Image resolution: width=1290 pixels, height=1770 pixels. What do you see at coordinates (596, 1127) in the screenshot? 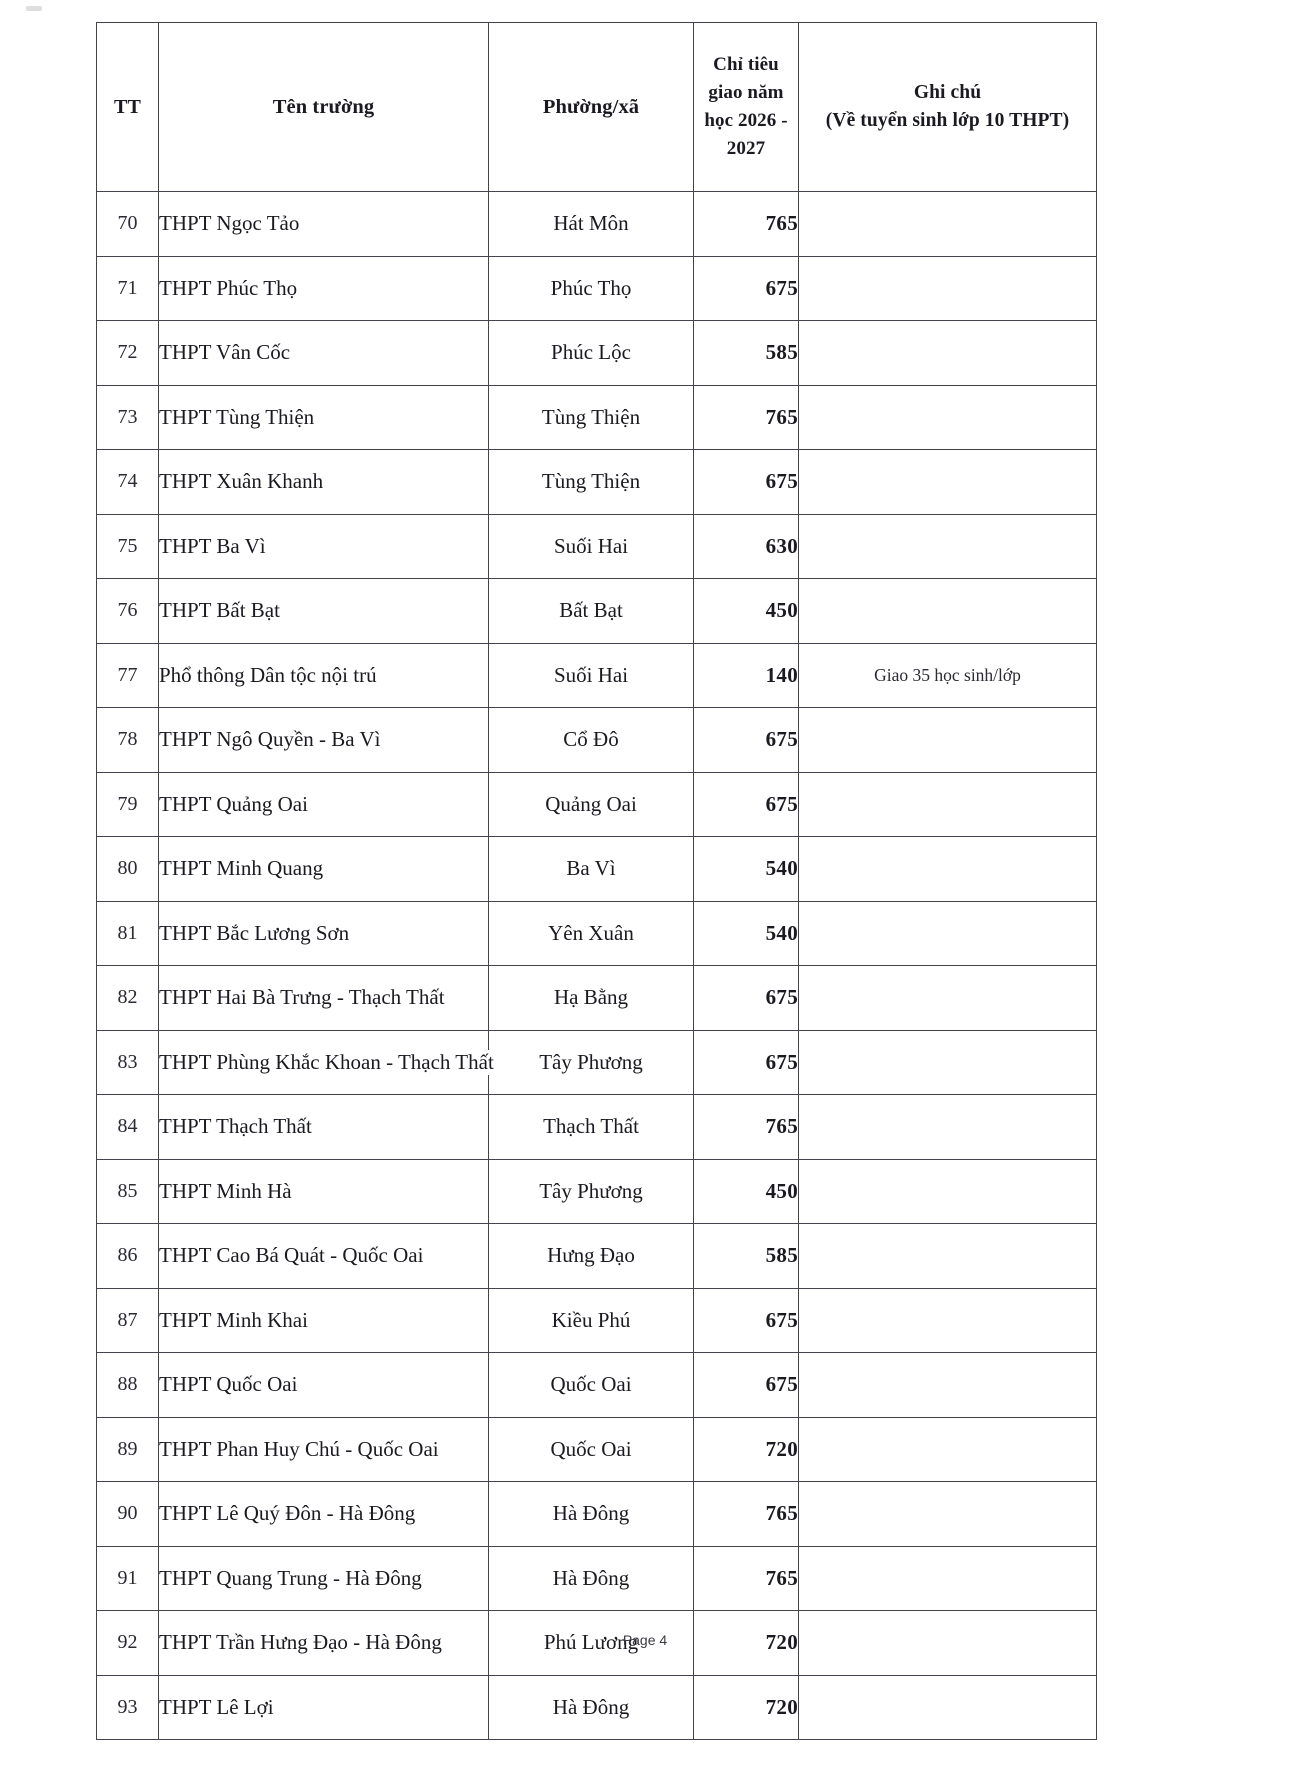
I see `table-row: 84 THPT Thạch Thất Thạch Thất 765` at bounding box center [596, 1127].